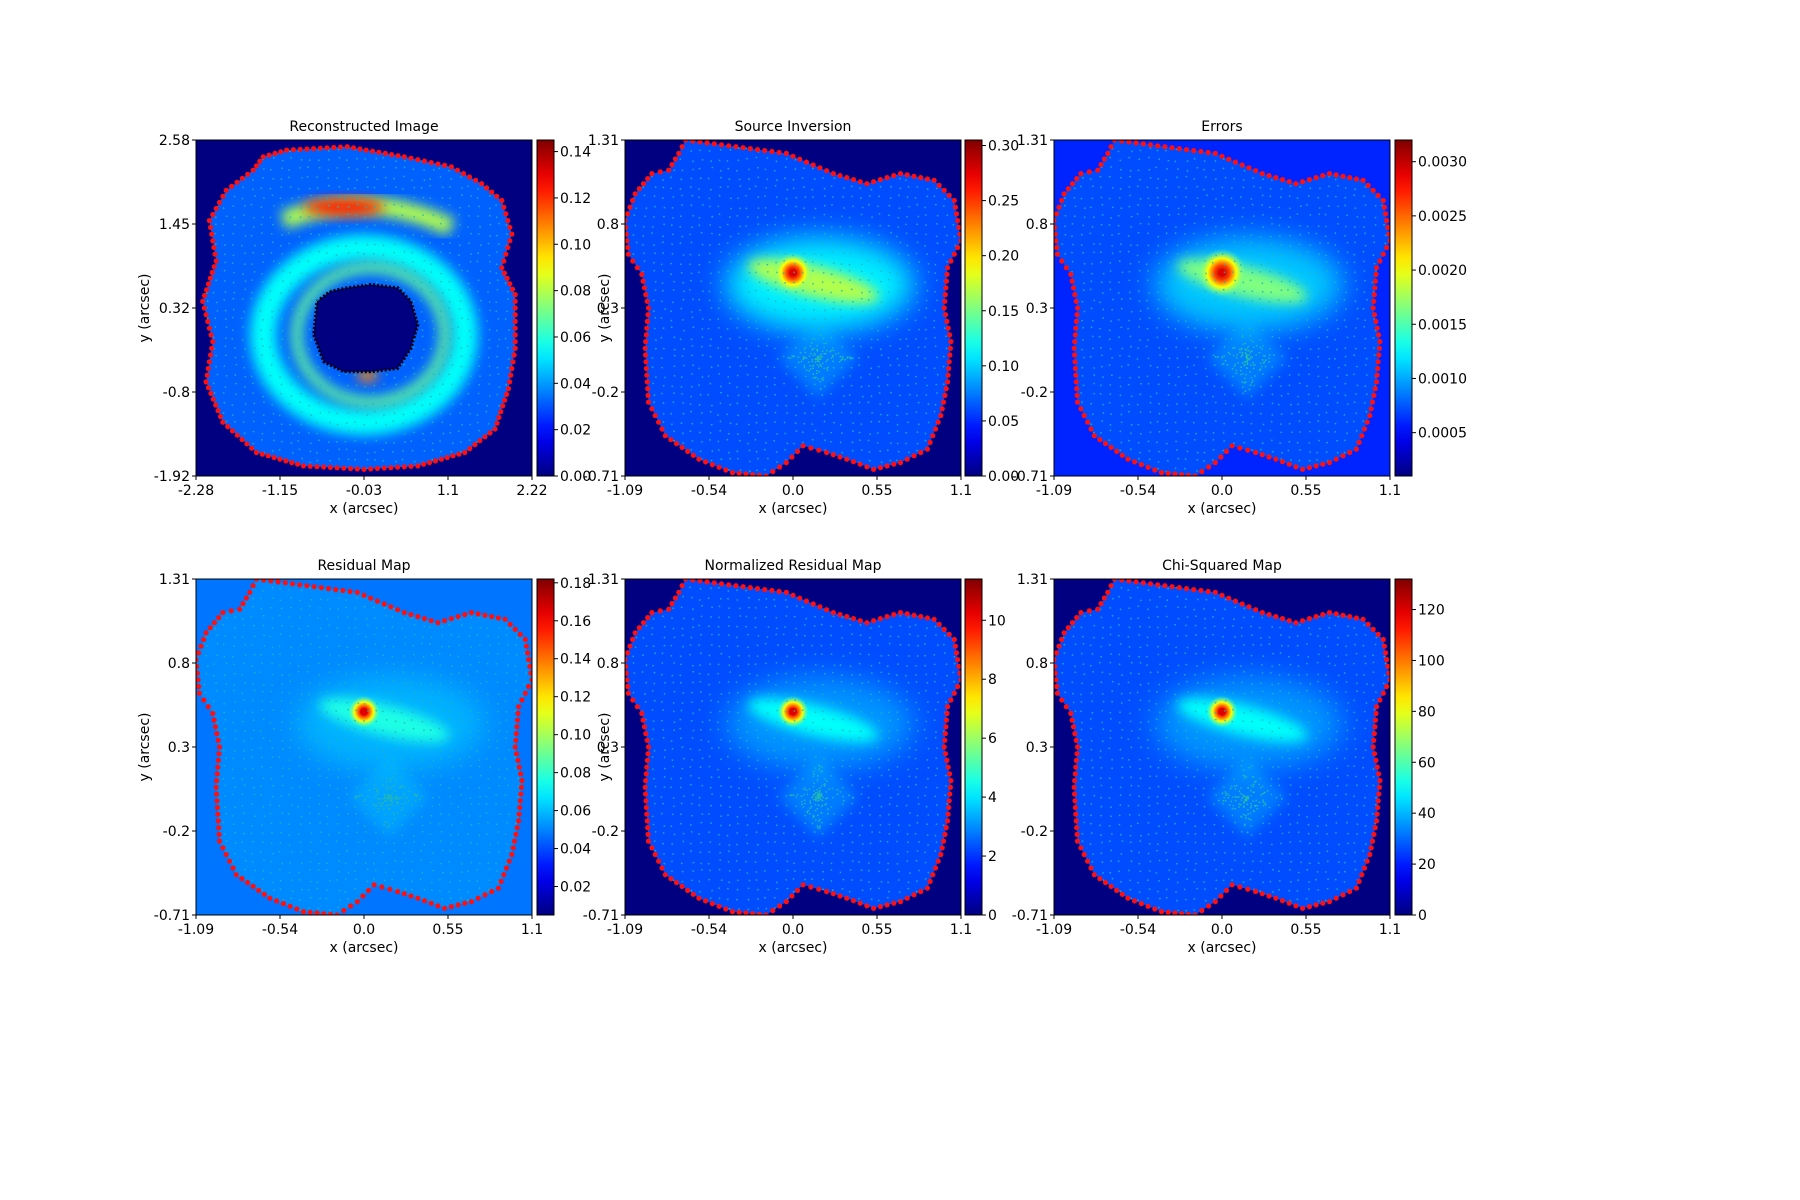 This screenshot has width=1800, height=1200. I want to click on colorbar-tick-label: 0.10, so click(1003, 367).